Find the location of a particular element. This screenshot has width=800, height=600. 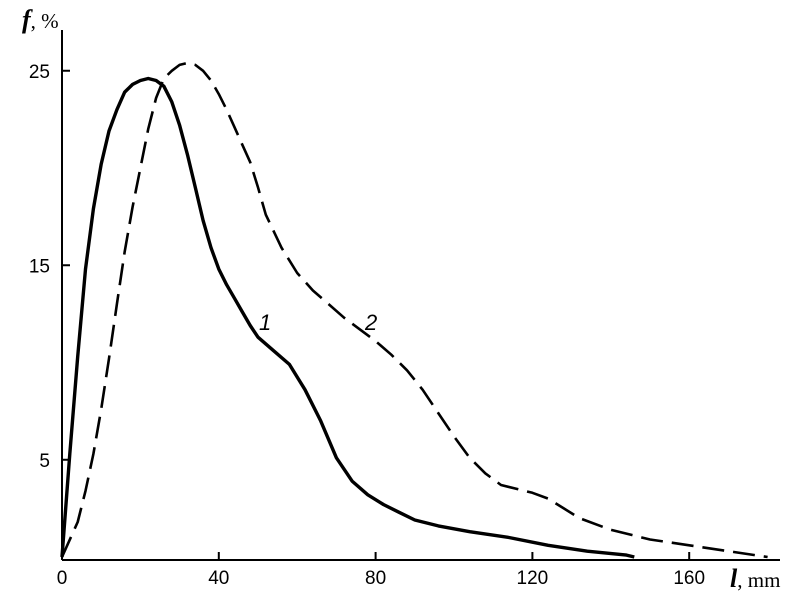

y-tick-label: 15 is located at coordinates (39, 266).